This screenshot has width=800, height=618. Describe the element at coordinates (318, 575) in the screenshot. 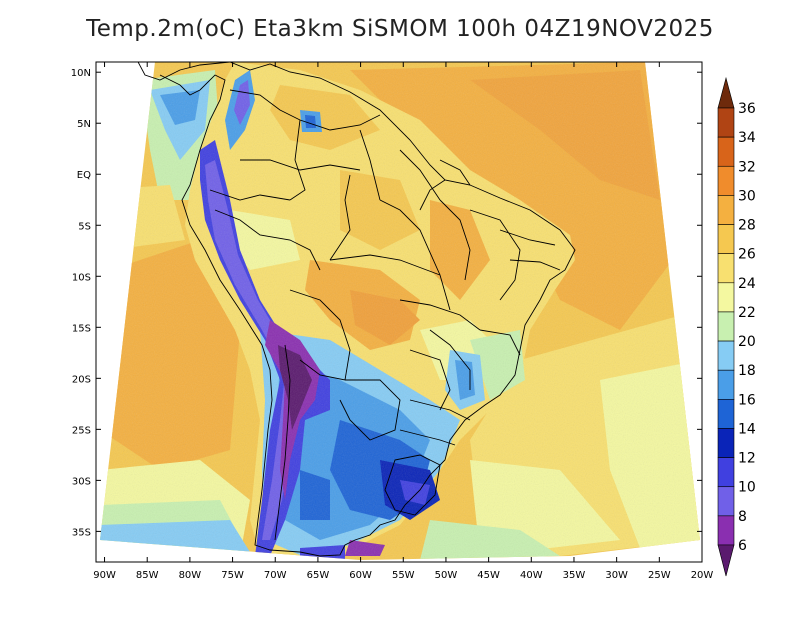

I see `lon-tick-label: 65W` at that location.